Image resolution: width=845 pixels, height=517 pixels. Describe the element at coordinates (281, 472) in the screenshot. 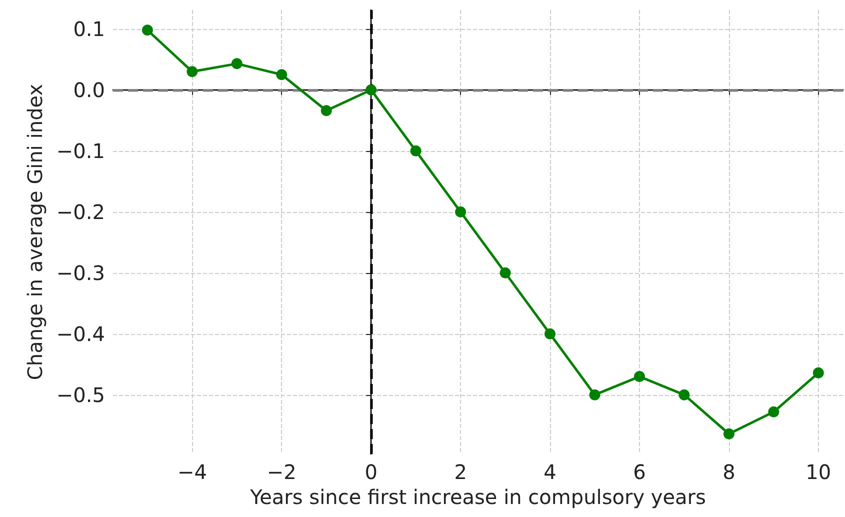

I see `x-tick-label: −2` at that location.